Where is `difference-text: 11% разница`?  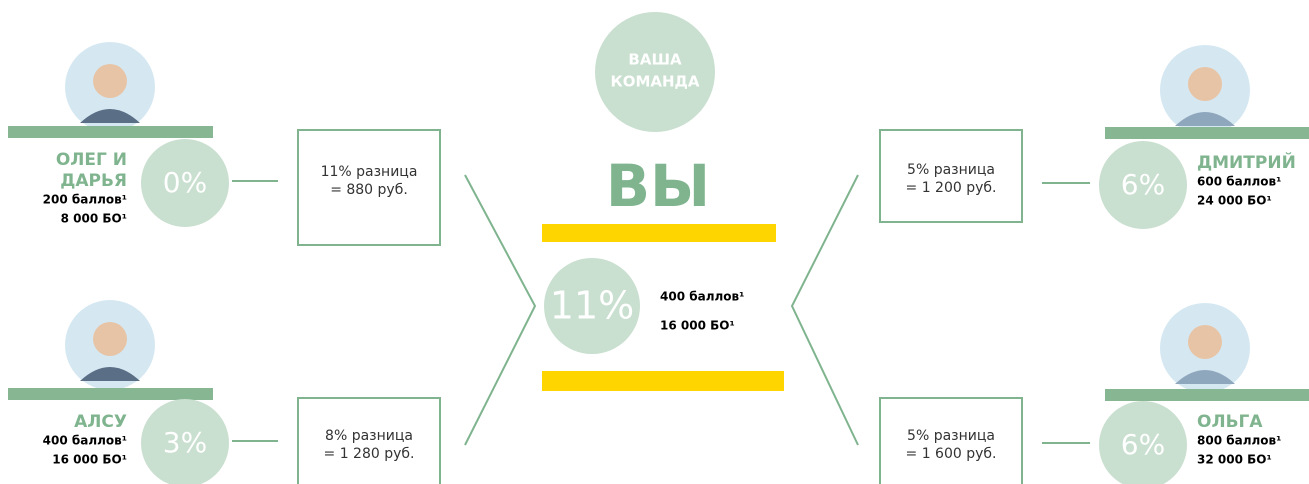 difference-text: 11% разница is located at coordinates (369, 172).